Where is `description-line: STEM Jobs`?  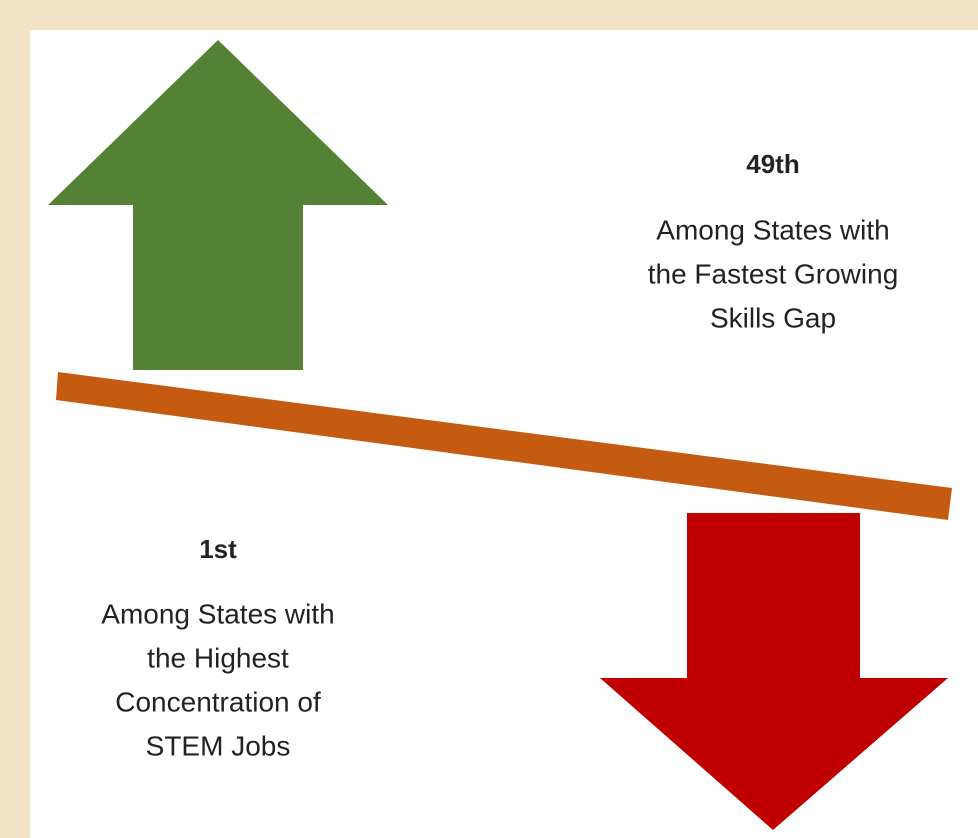 description-line: STEM Jobs is located at coordinates (218, 745).